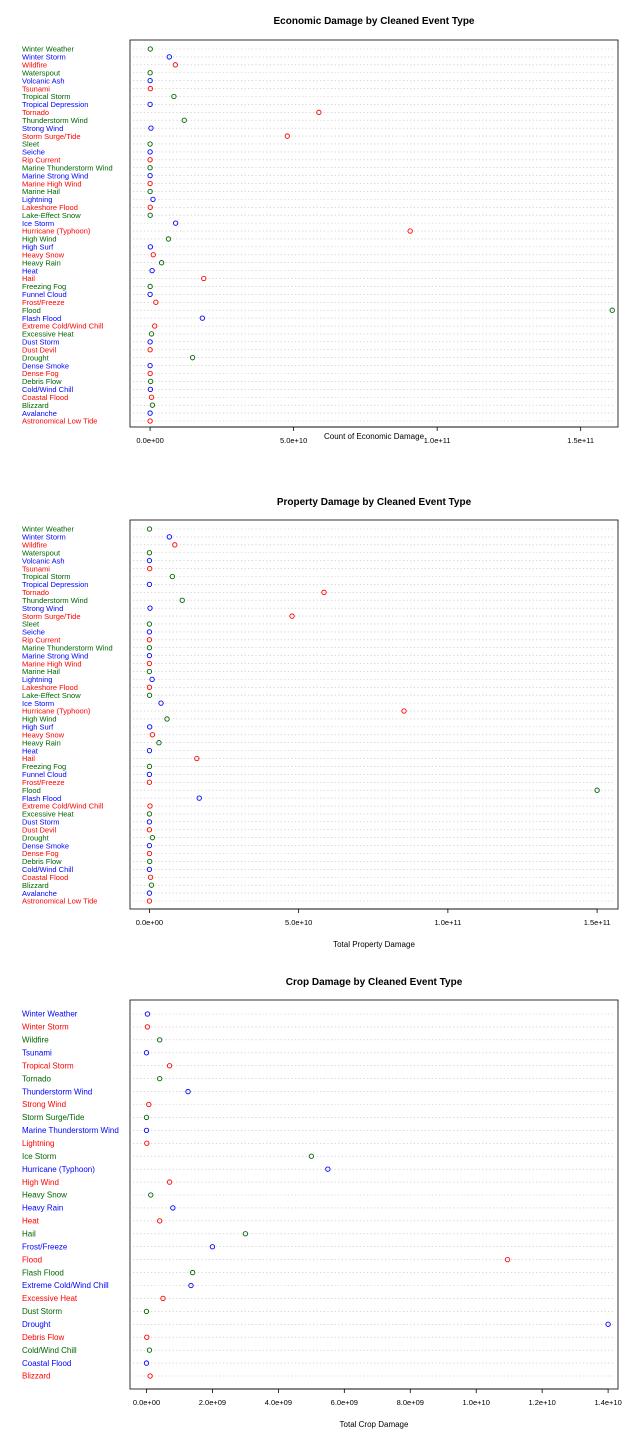 This screenshot has height=1440, width=640. What do you see at coordinates (31, 144) in the screenshot?
I see `category-label: Sleet` at bounding box center [31, 144].